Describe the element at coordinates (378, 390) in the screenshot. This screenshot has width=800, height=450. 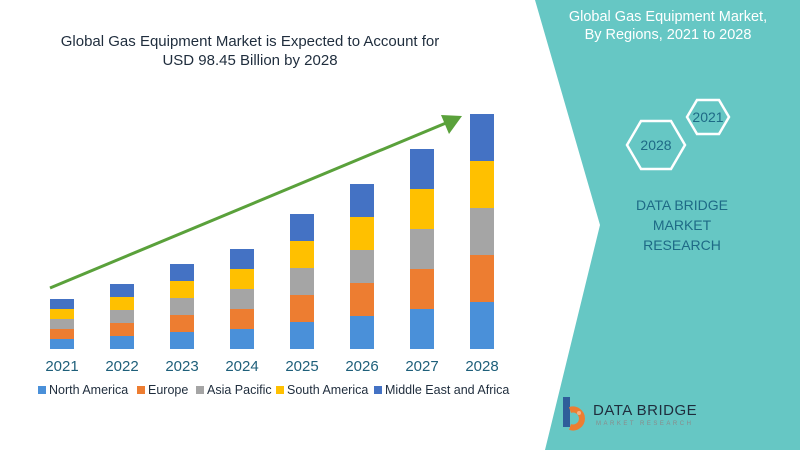
I see `legend-swatch-middle-east-and-africa` at that location.